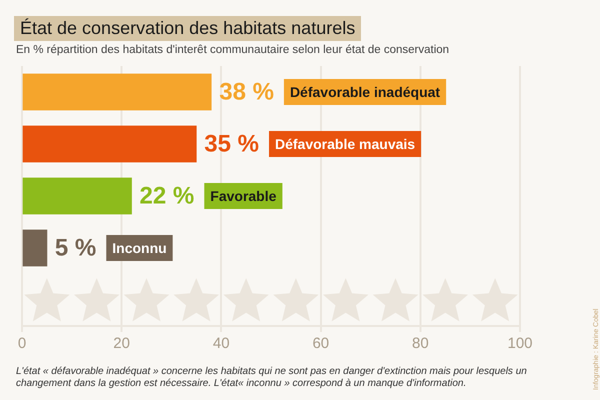 This screenshot has height=400, width=600. What do you see at coordinates (75, 248) in the screenshot?
I see `data-label: 5 %` at bounding box center [75, 248].